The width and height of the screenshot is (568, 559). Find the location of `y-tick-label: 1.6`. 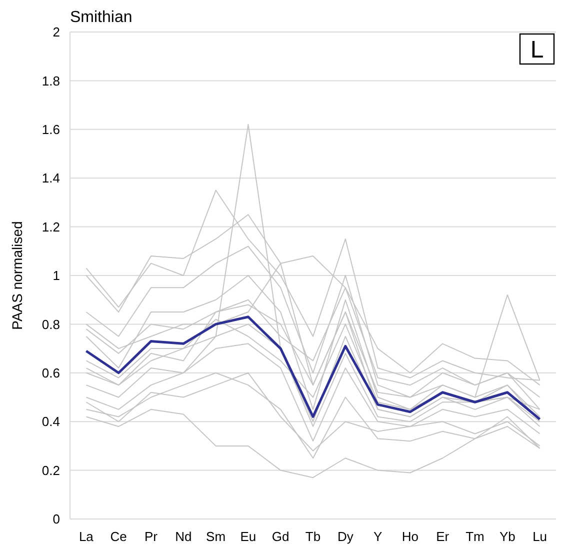

y-tick-label: 1.6 is located at coordinates (51, 129).